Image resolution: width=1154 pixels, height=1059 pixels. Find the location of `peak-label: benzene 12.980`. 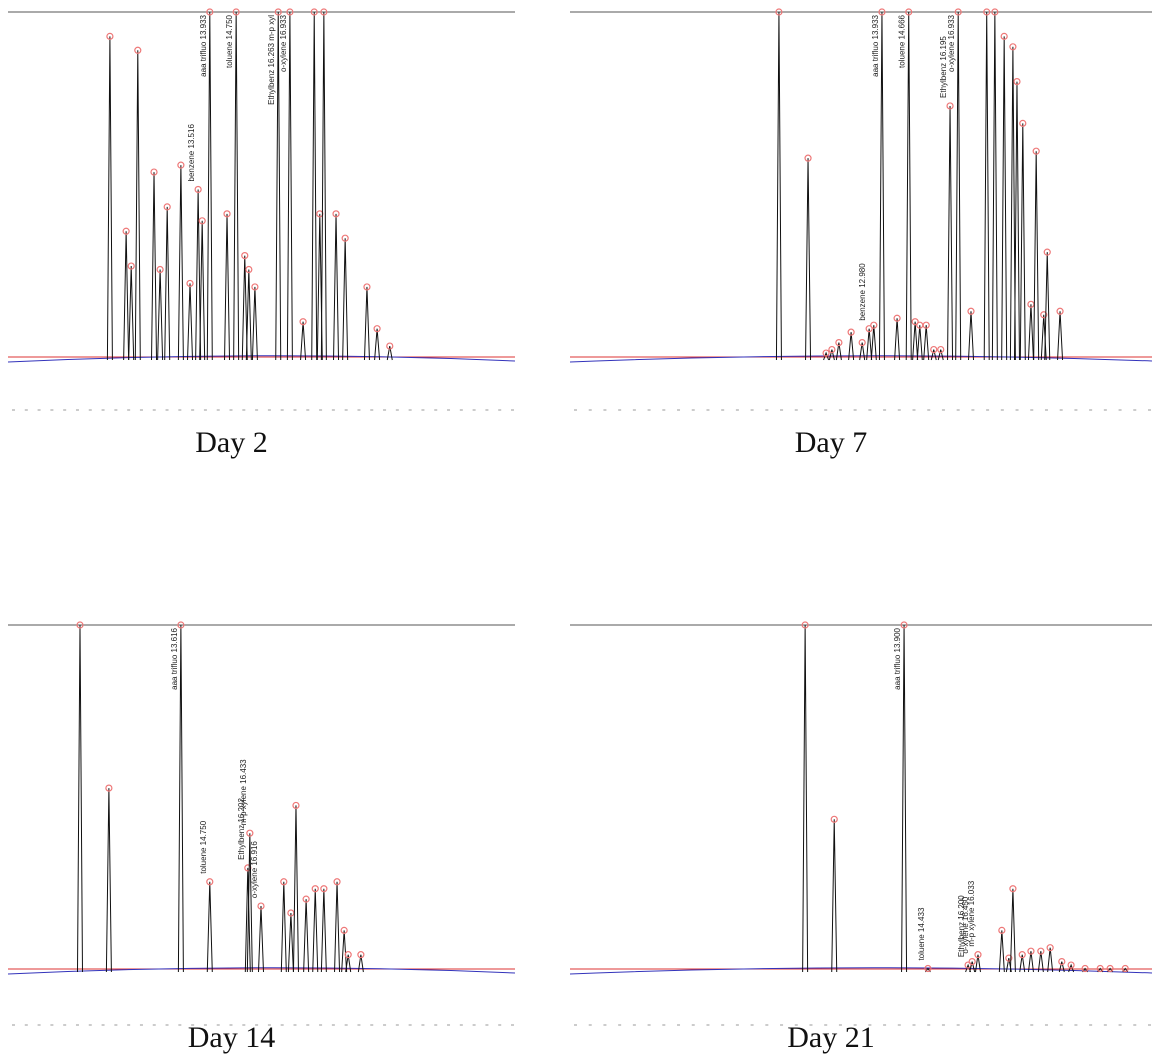

peak-label: benzene 12.980 is located at coordinates (862, 292).